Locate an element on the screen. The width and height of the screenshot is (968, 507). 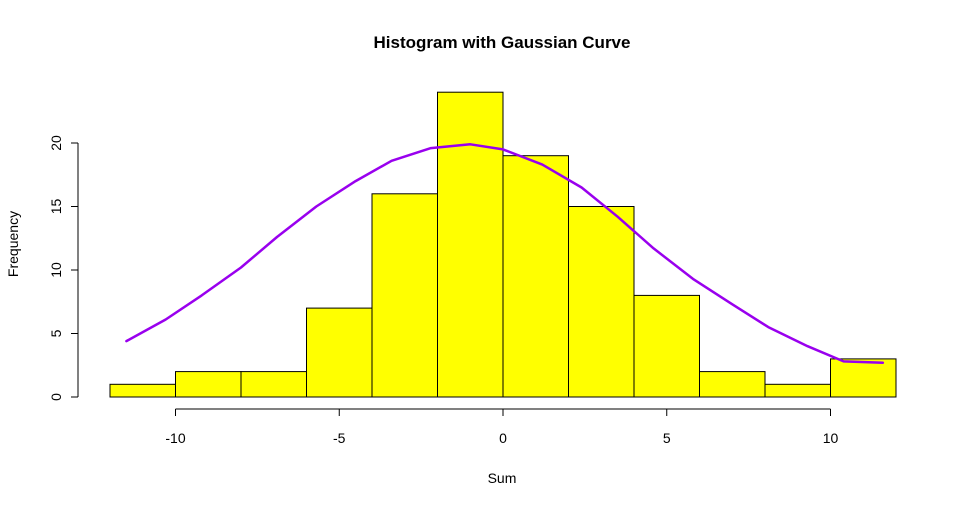
x-axis: -10 -5 0 5 10 is located at coordinates (502, 427).